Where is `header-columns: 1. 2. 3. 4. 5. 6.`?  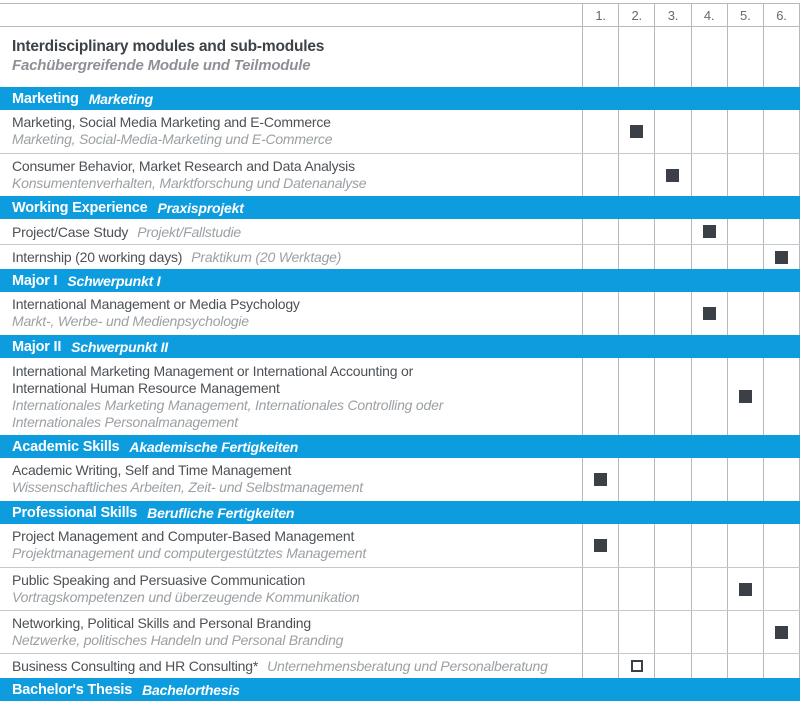 header-columns: 1. 2. 3. 4. 5. 6. is located at coordinates (691, 15).